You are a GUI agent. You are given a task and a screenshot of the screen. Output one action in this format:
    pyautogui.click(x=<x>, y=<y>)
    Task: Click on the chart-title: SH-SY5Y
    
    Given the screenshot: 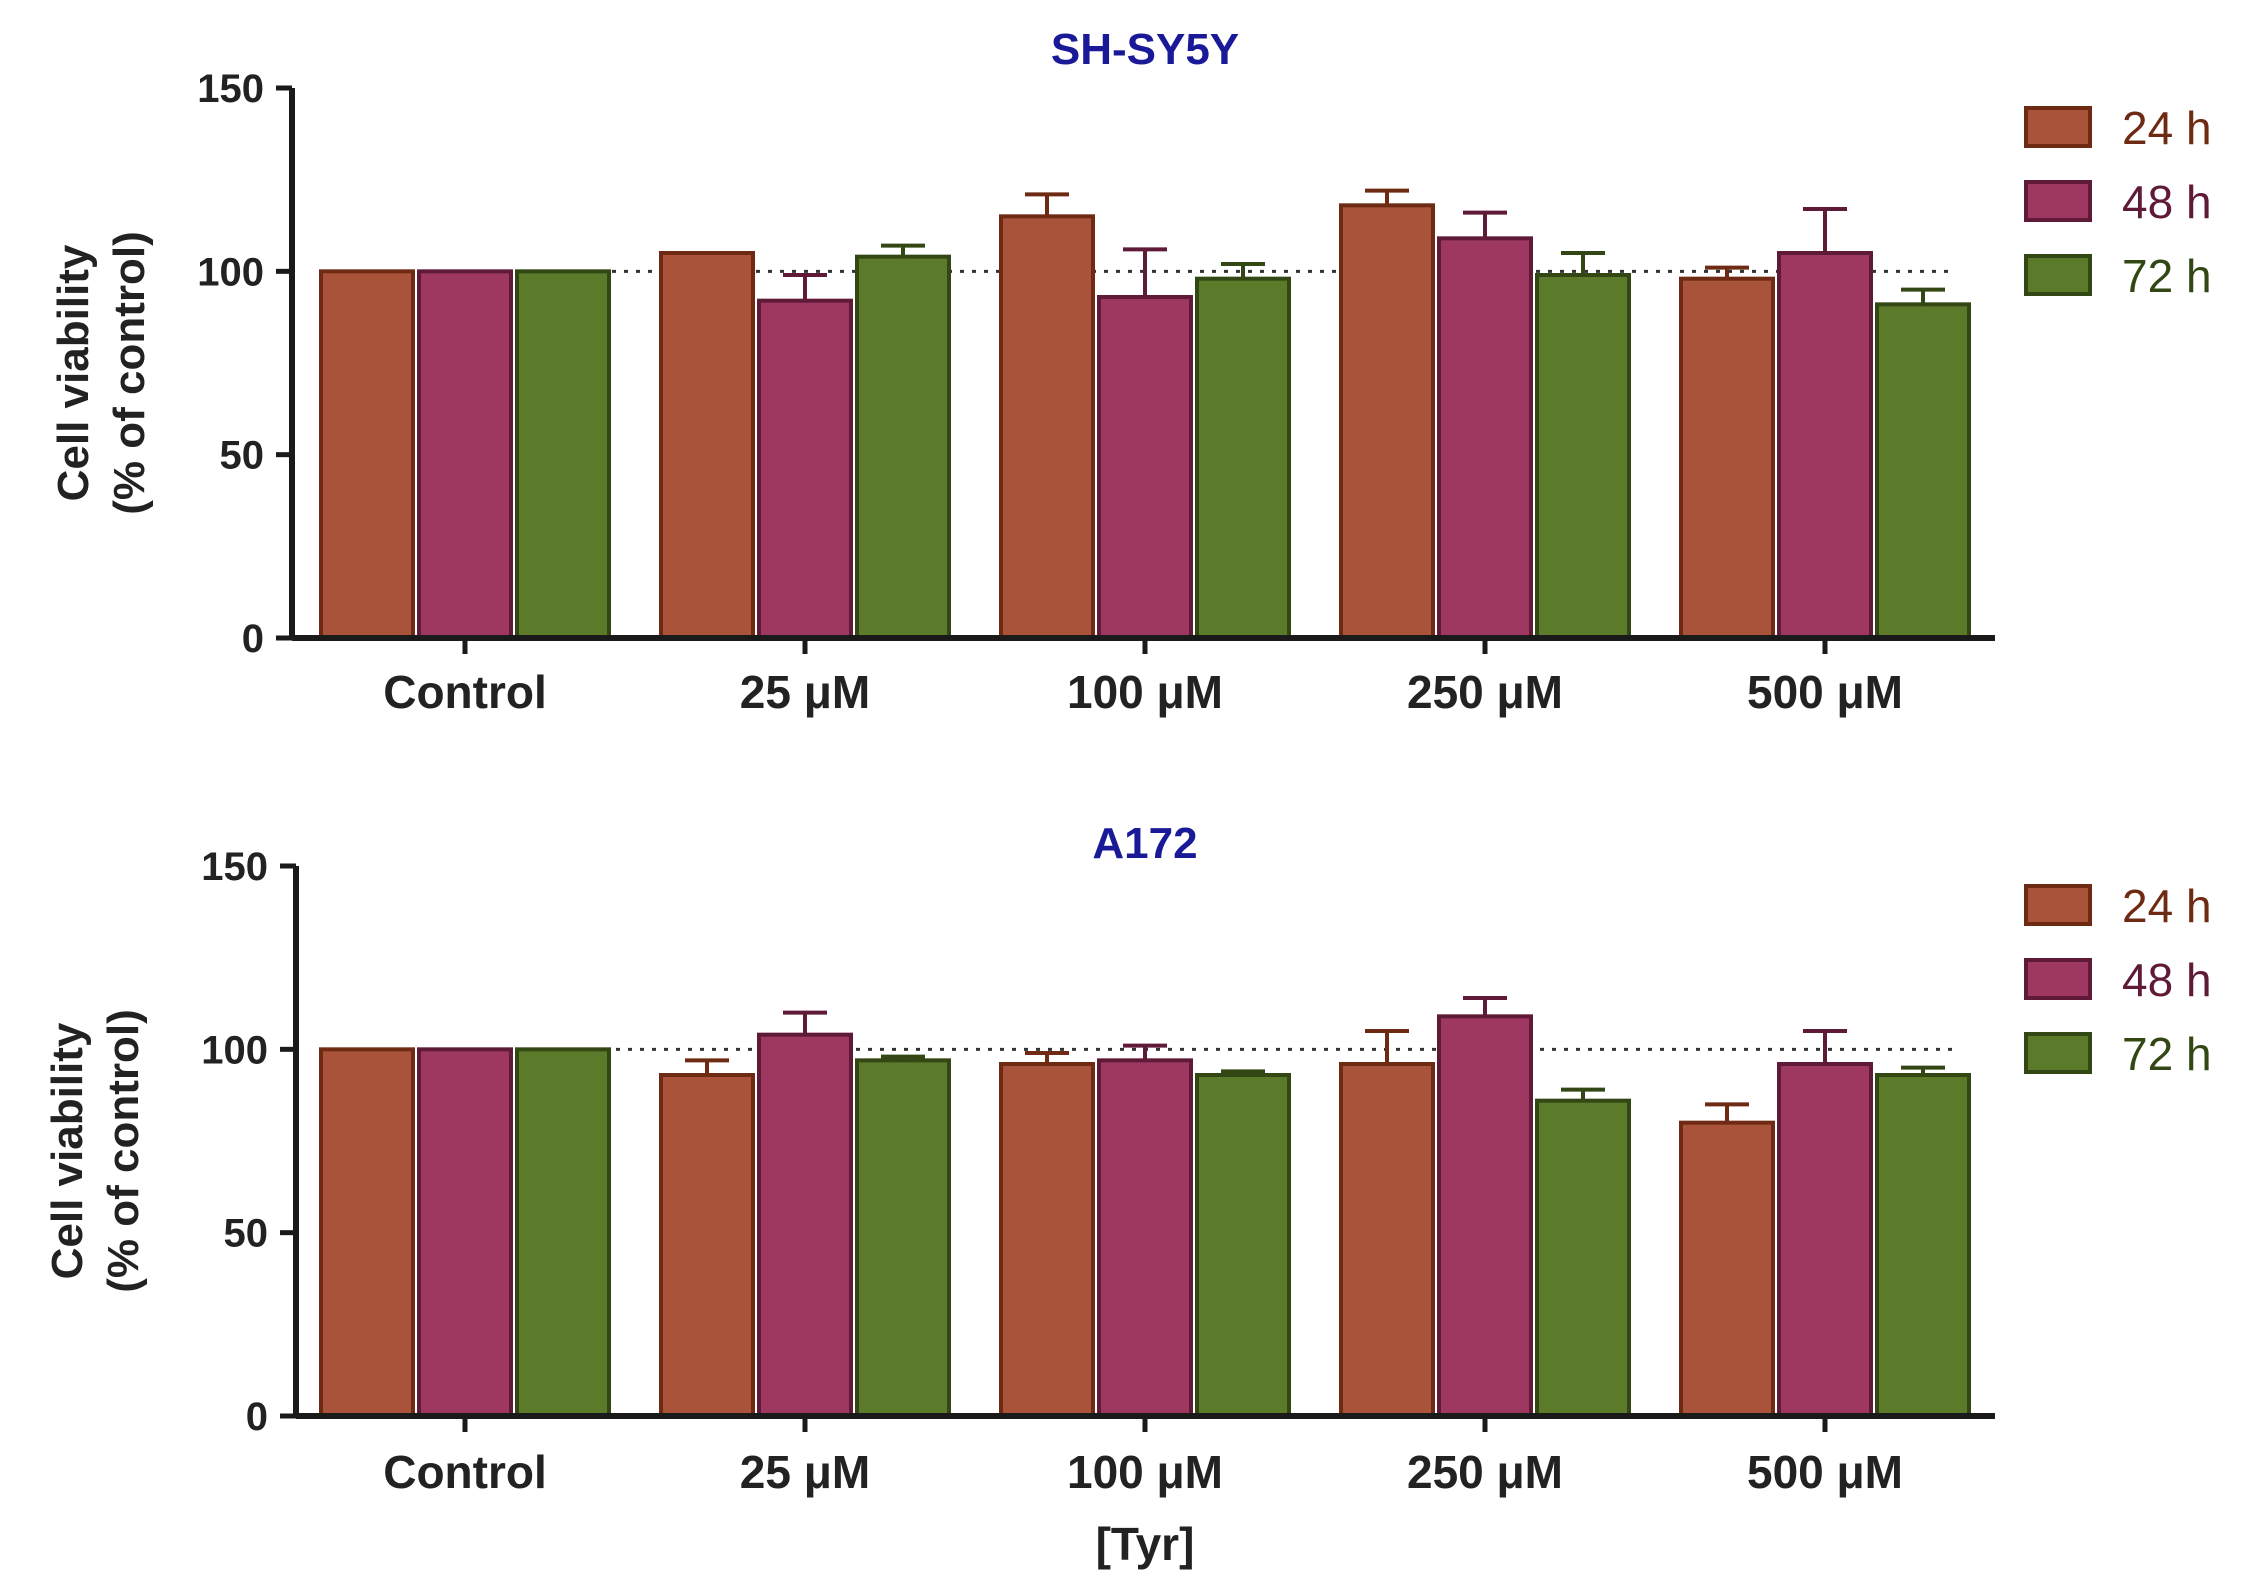 What is the action you would take?
    pyautogui.click(x=1145, y=49)
    